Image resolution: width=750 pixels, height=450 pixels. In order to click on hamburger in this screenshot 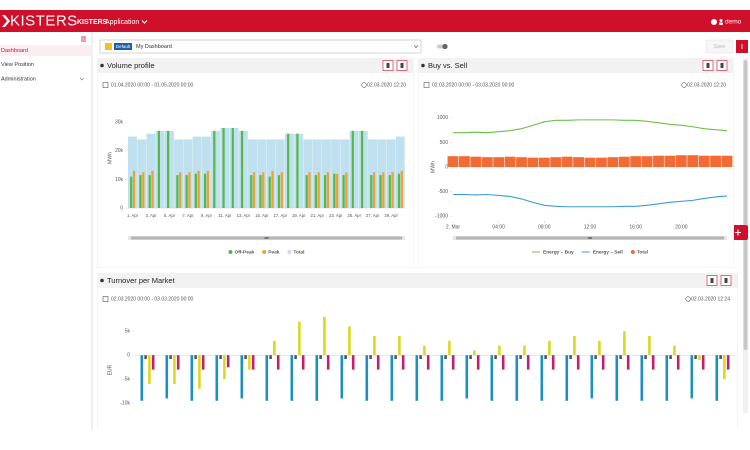, I will do `click(83, 39)`.